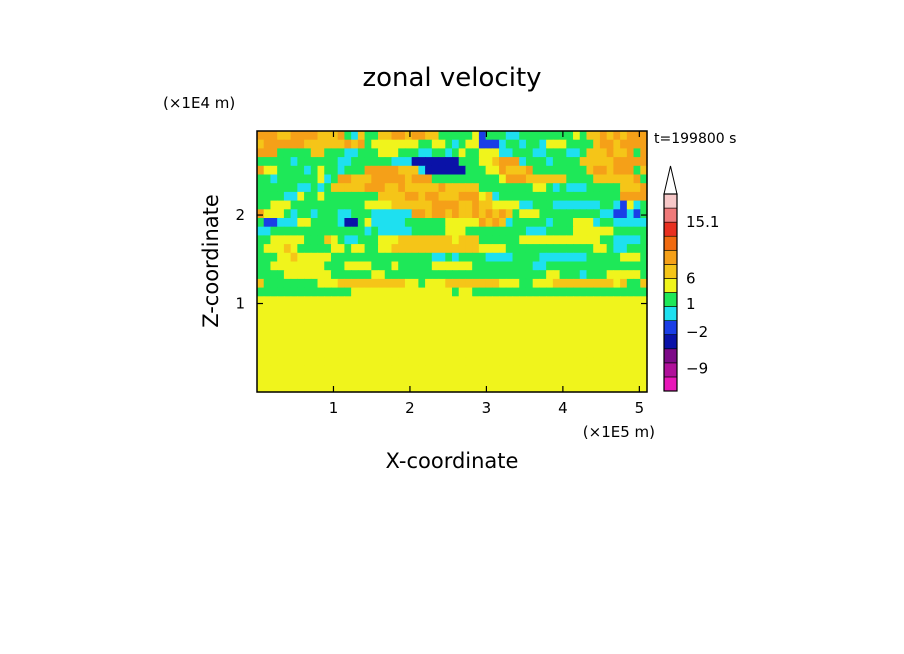  I want to click on x-tick-label: 5, so click(640, 408).